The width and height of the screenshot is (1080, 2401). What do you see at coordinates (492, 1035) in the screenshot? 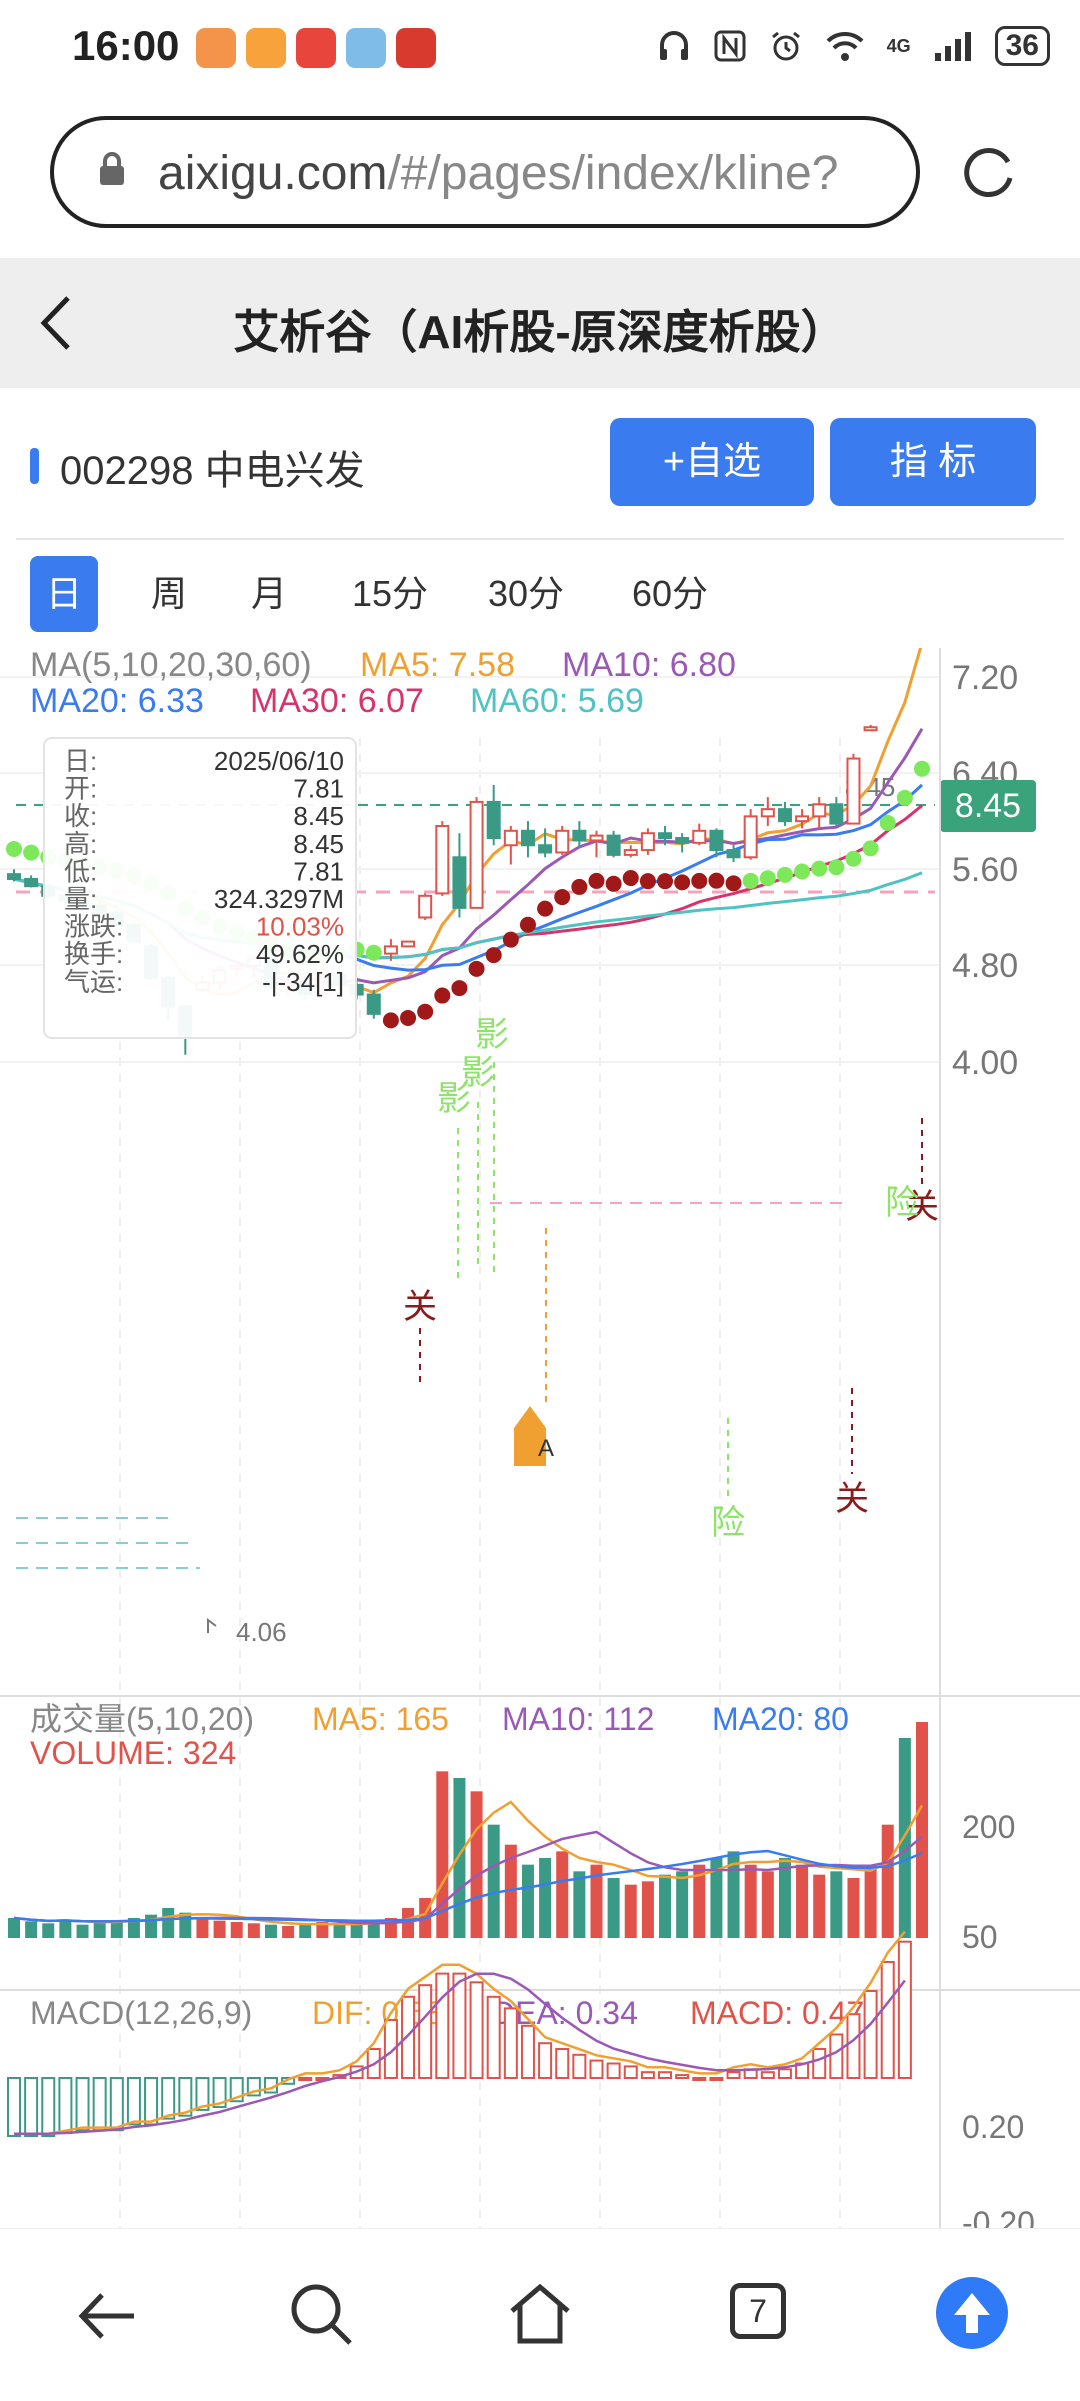
I see `ying-annotation-3: 影` at bounding box center [492, 1035].